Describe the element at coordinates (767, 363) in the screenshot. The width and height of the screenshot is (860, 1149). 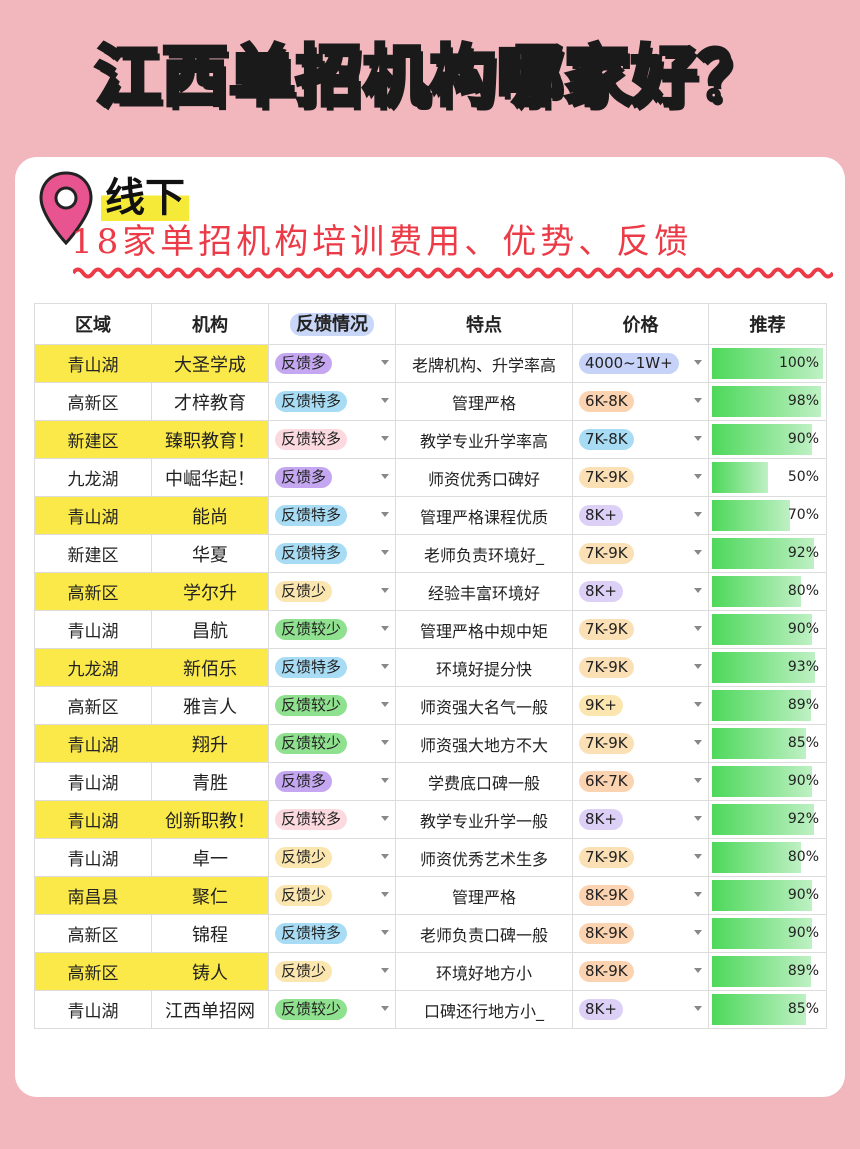
I see `recommend-bar: 100%` at that location.